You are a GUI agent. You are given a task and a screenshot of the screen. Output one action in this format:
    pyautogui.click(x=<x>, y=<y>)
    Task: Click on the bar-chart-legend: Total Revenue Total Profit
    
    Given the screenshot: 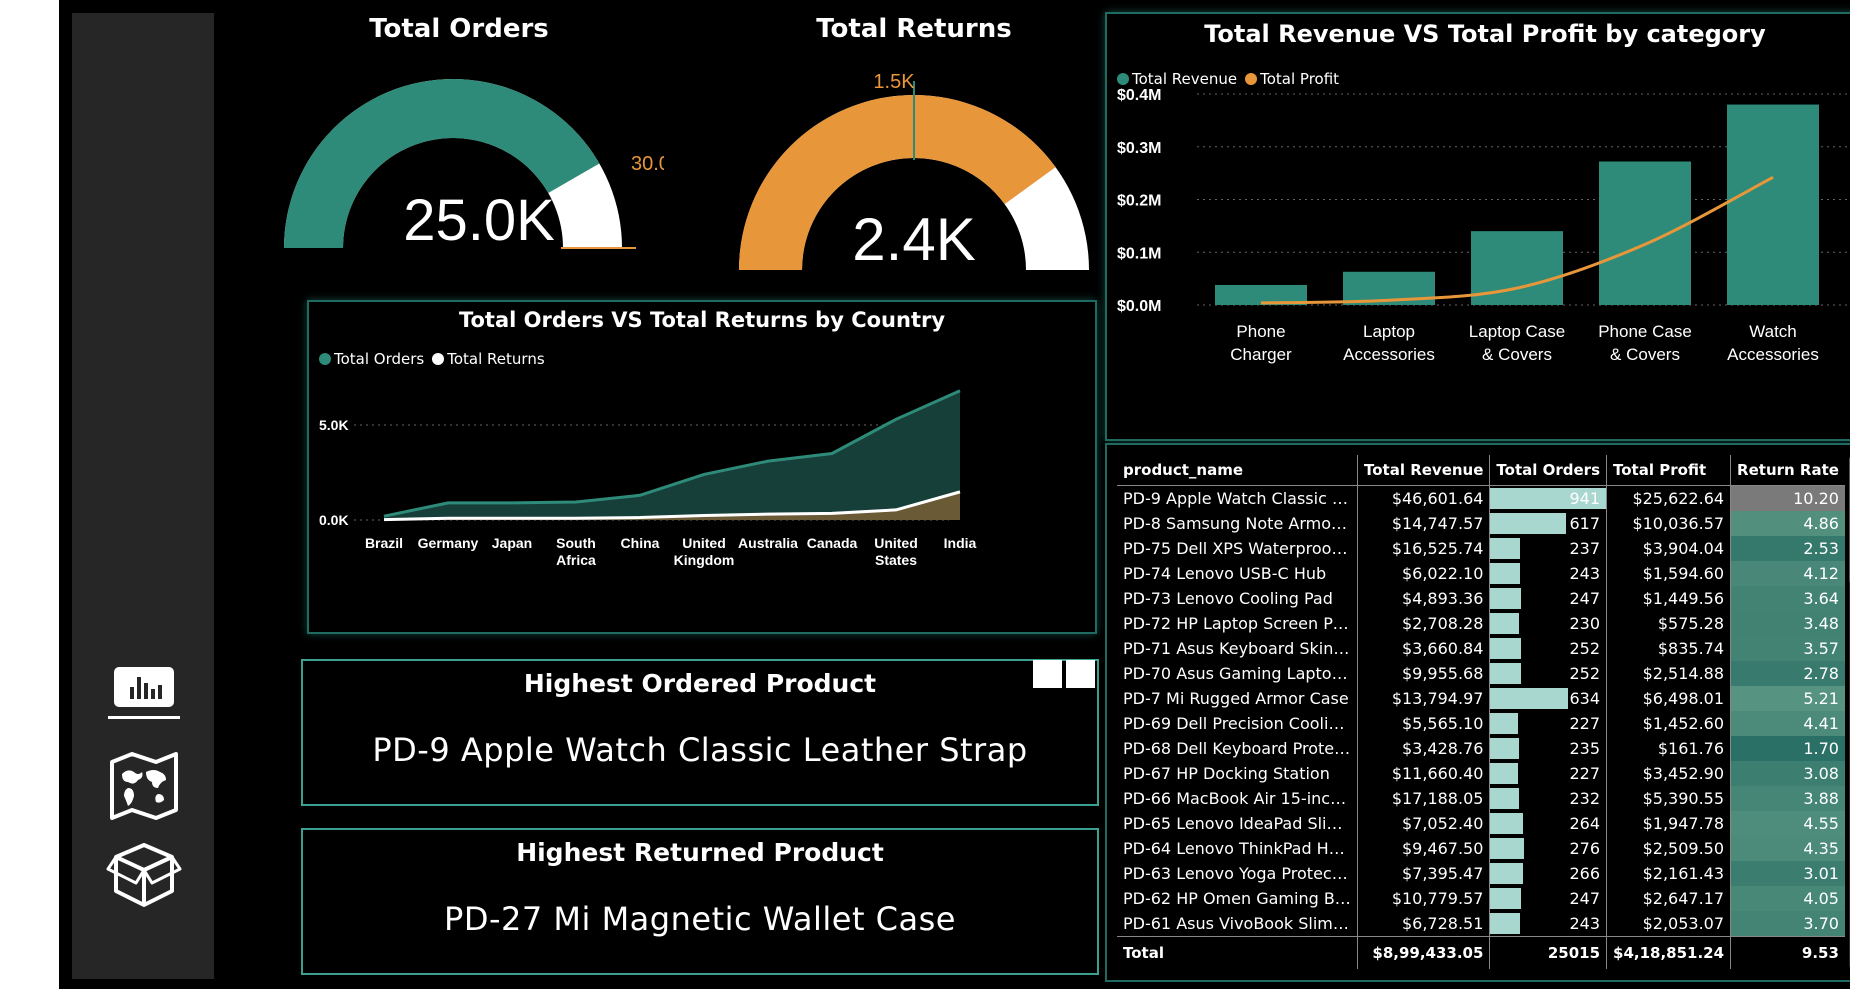 What is the action you would take?
    pyautogui.click(x=1228, y=79)
    